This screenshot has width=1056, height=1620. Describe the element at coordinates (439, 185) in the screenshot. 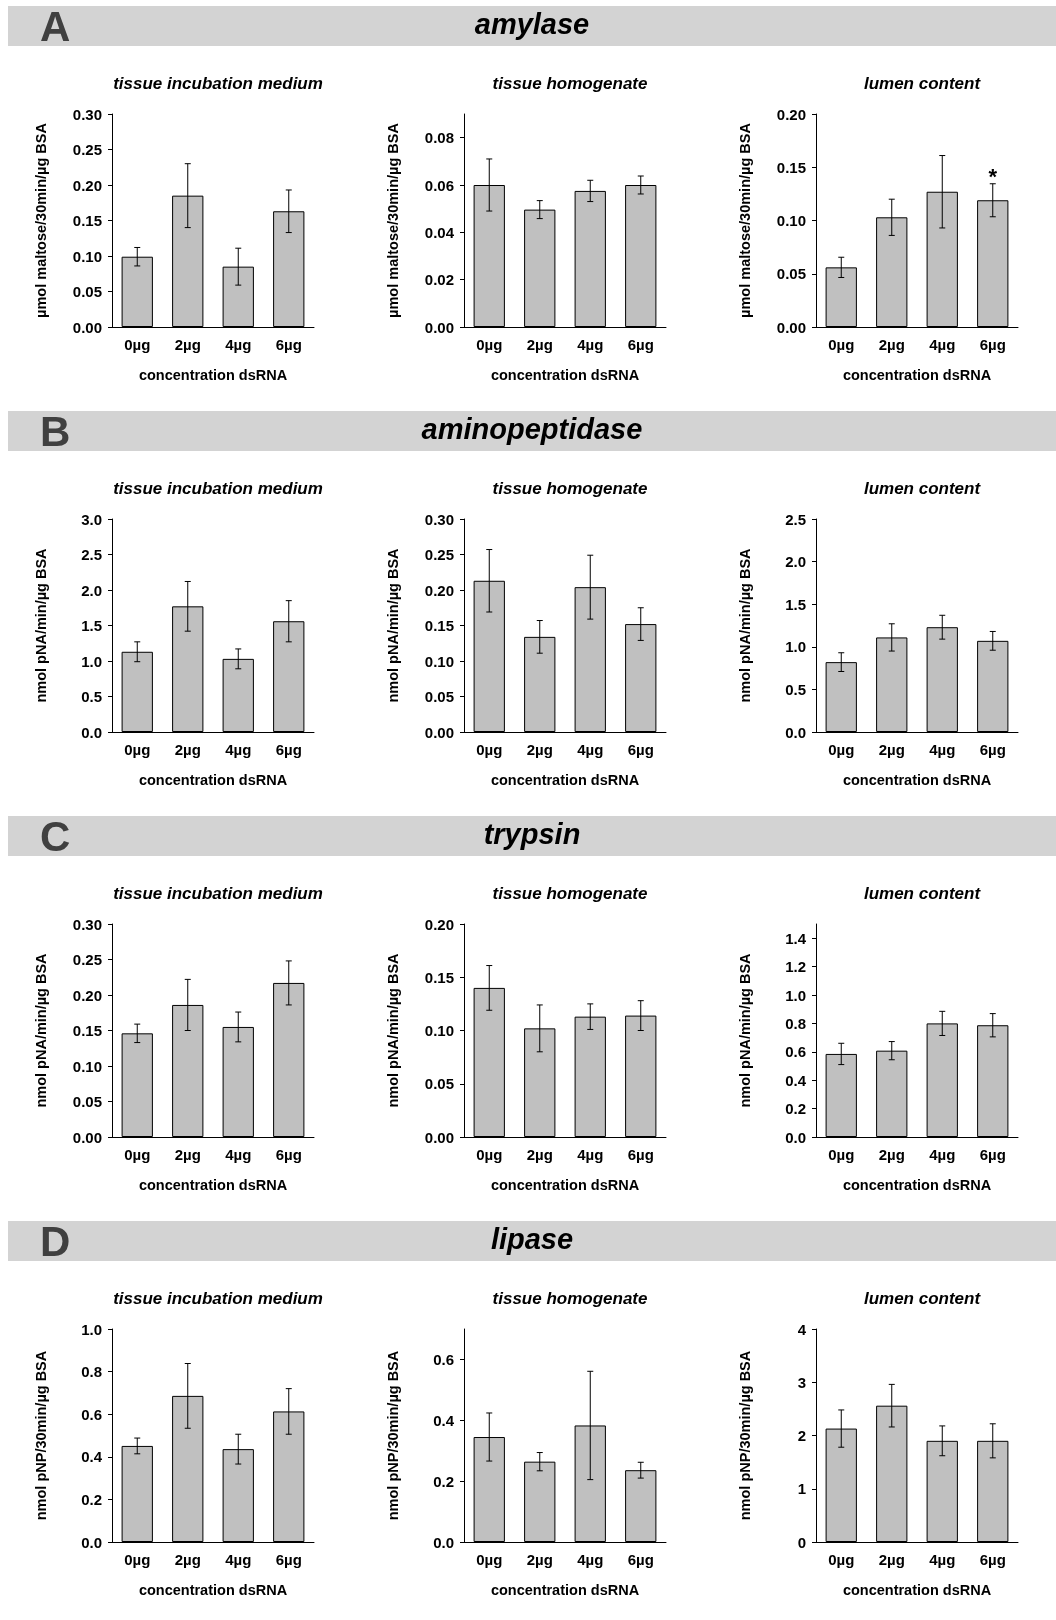

I see `y-tick-label: 0.06` at that location.